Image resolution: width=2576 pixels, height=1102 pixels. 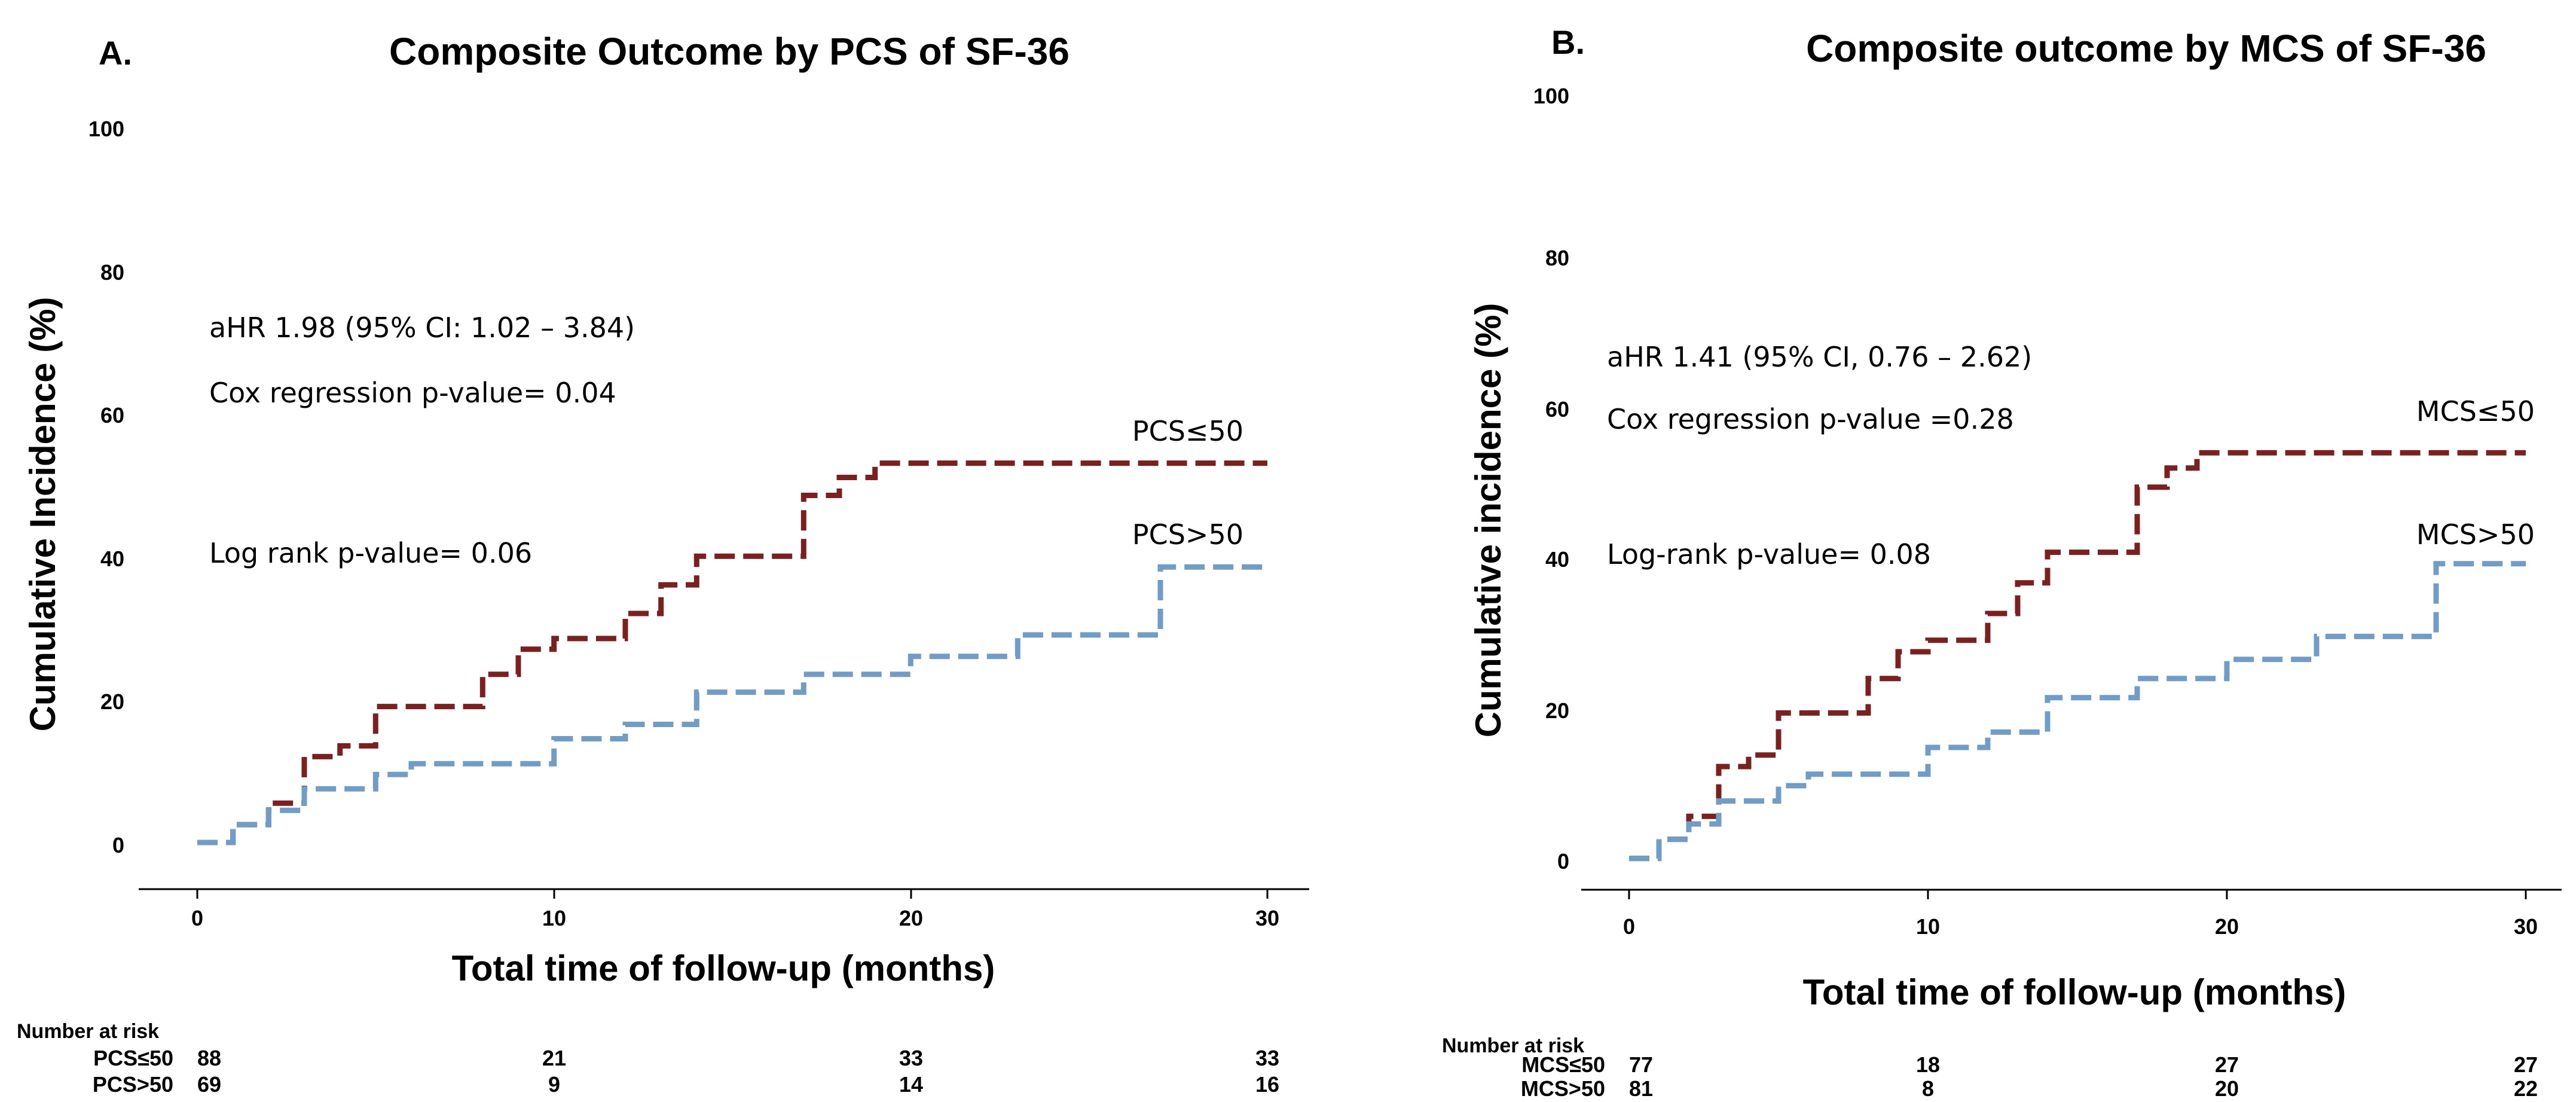 What do you see at coordinates (2227, 926) in the screenshot?
I see `panel-b-x-tick-label: 20` at bounding box center [2227, 926].